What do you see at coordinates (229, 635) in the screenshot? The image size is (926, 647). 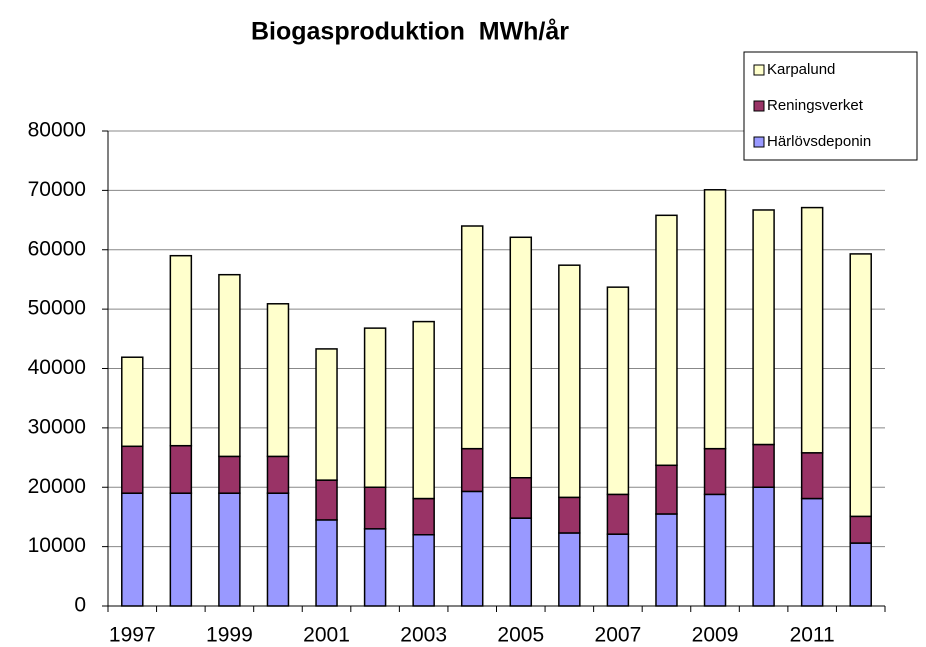 I see `x-tick-label: 1999` at bounding box center [229, 635].